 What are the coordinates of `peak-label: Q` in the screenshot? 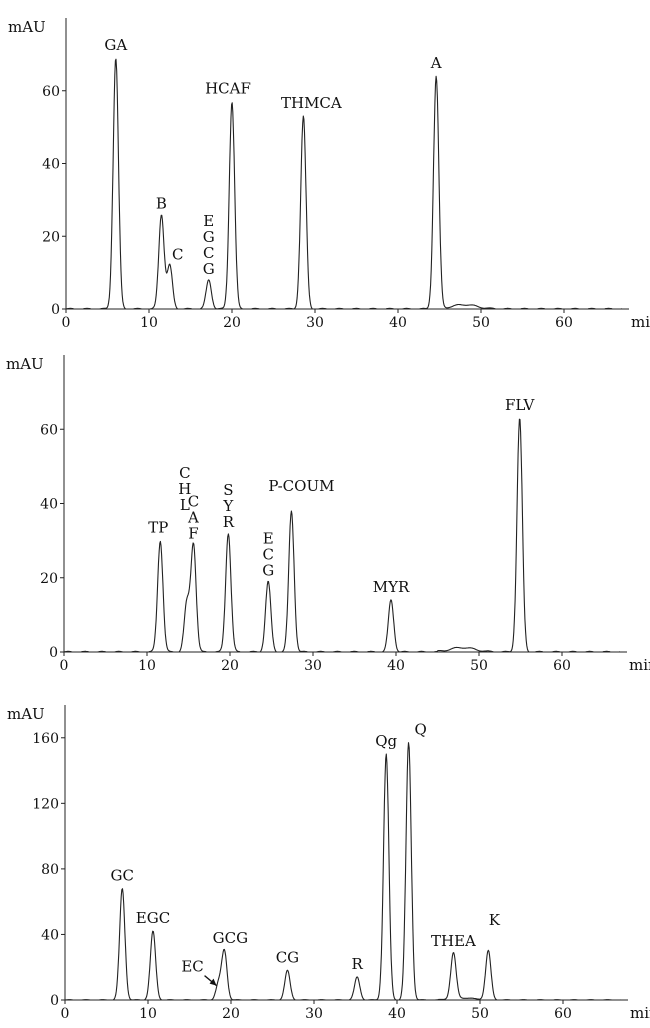 It's located at (420, 730).